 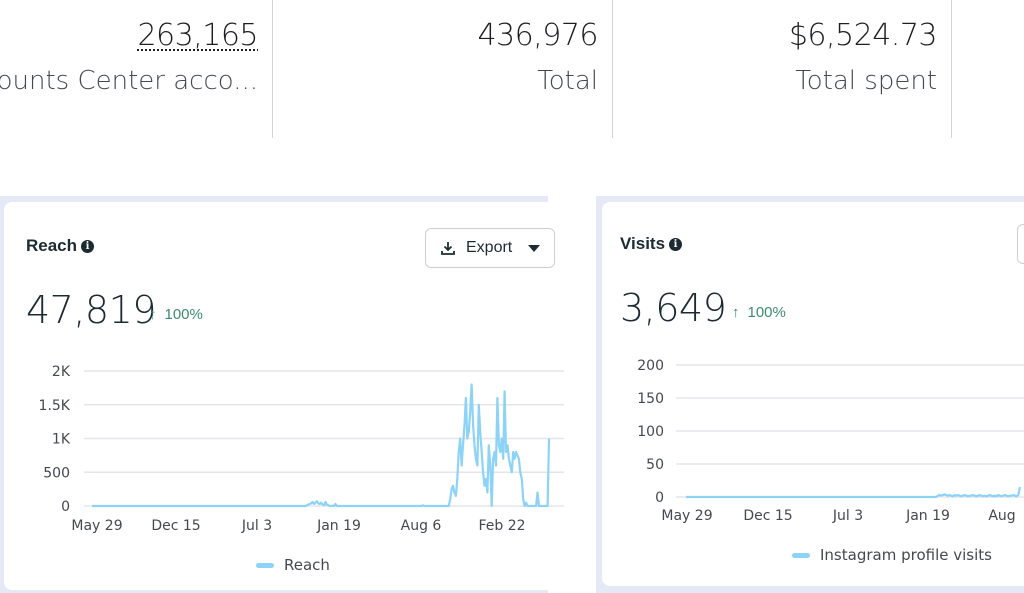 I want to click on stat-value: $6,524.73, so click(x=863, y=35).